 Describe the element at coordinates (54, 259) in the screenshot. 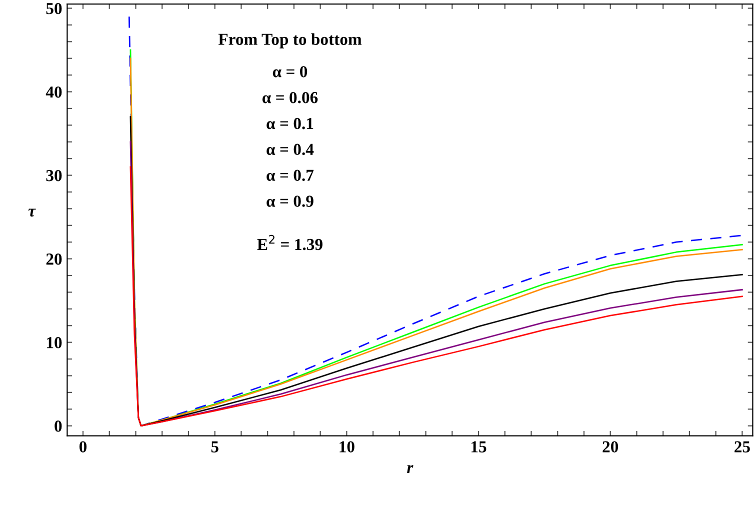

I see `y-tick-label: 20` at that location.